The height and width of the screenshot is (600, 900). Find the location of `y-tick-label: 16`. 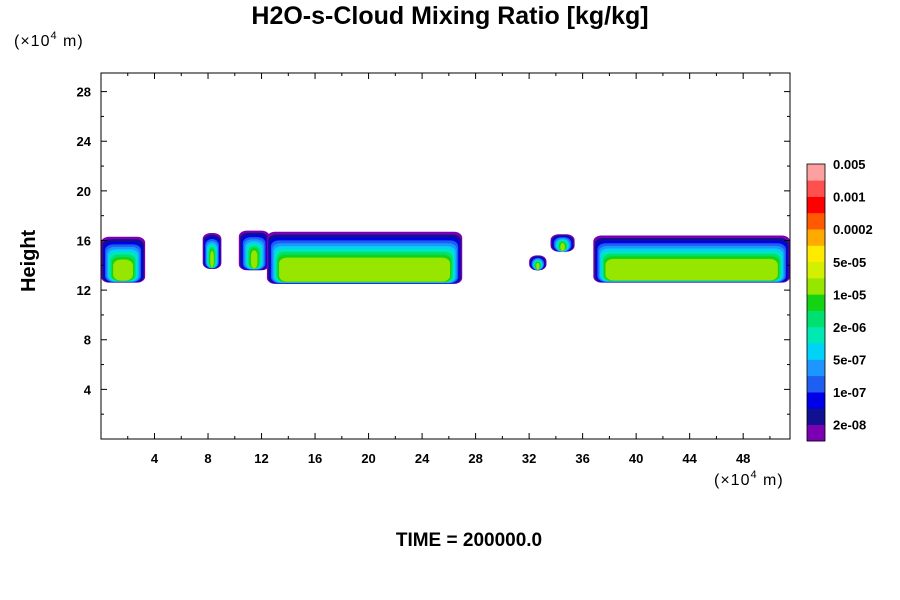

y-tick-label: 16 is located at coordinates (84, 240).